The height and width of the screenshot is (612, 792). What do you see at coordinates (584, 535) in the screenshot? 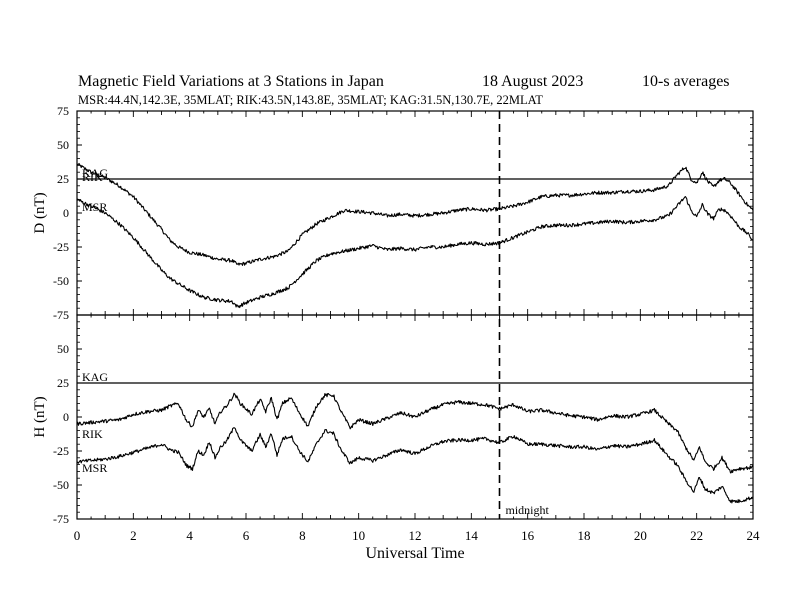
I see `x-tick-label: 18` at bounding box center [584, 535].